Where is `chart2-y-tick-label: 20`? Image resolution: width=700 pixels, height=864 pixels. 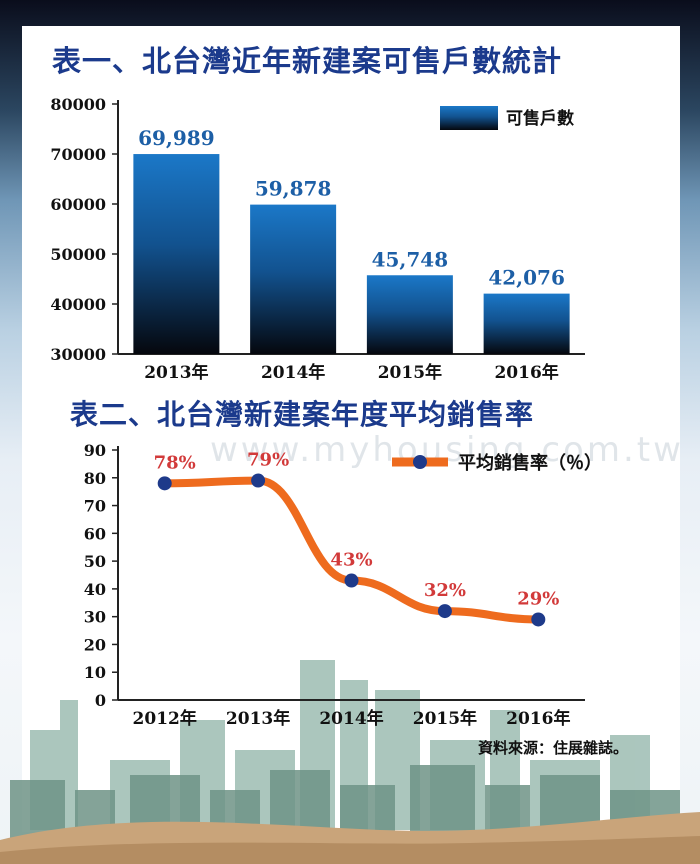
chart2-y-tick-label: 20 is located at coordinates (95, 644).